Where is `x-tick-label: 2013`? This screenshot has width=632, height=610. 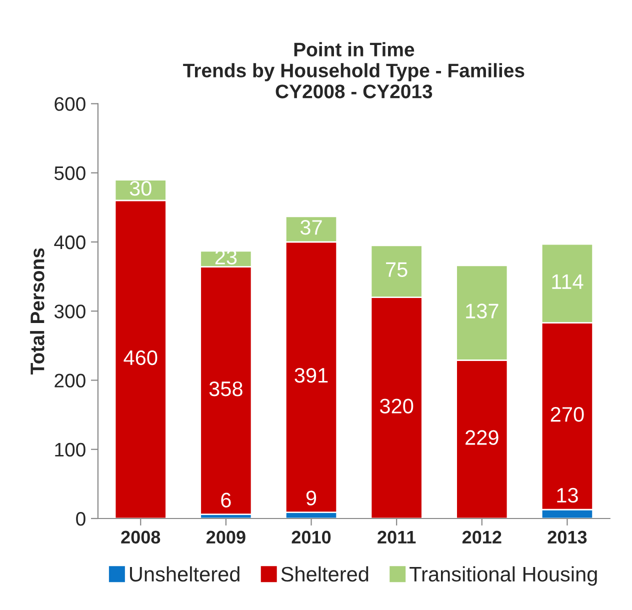 x-tick-label: 2013 is located at coordinates (567, 537).